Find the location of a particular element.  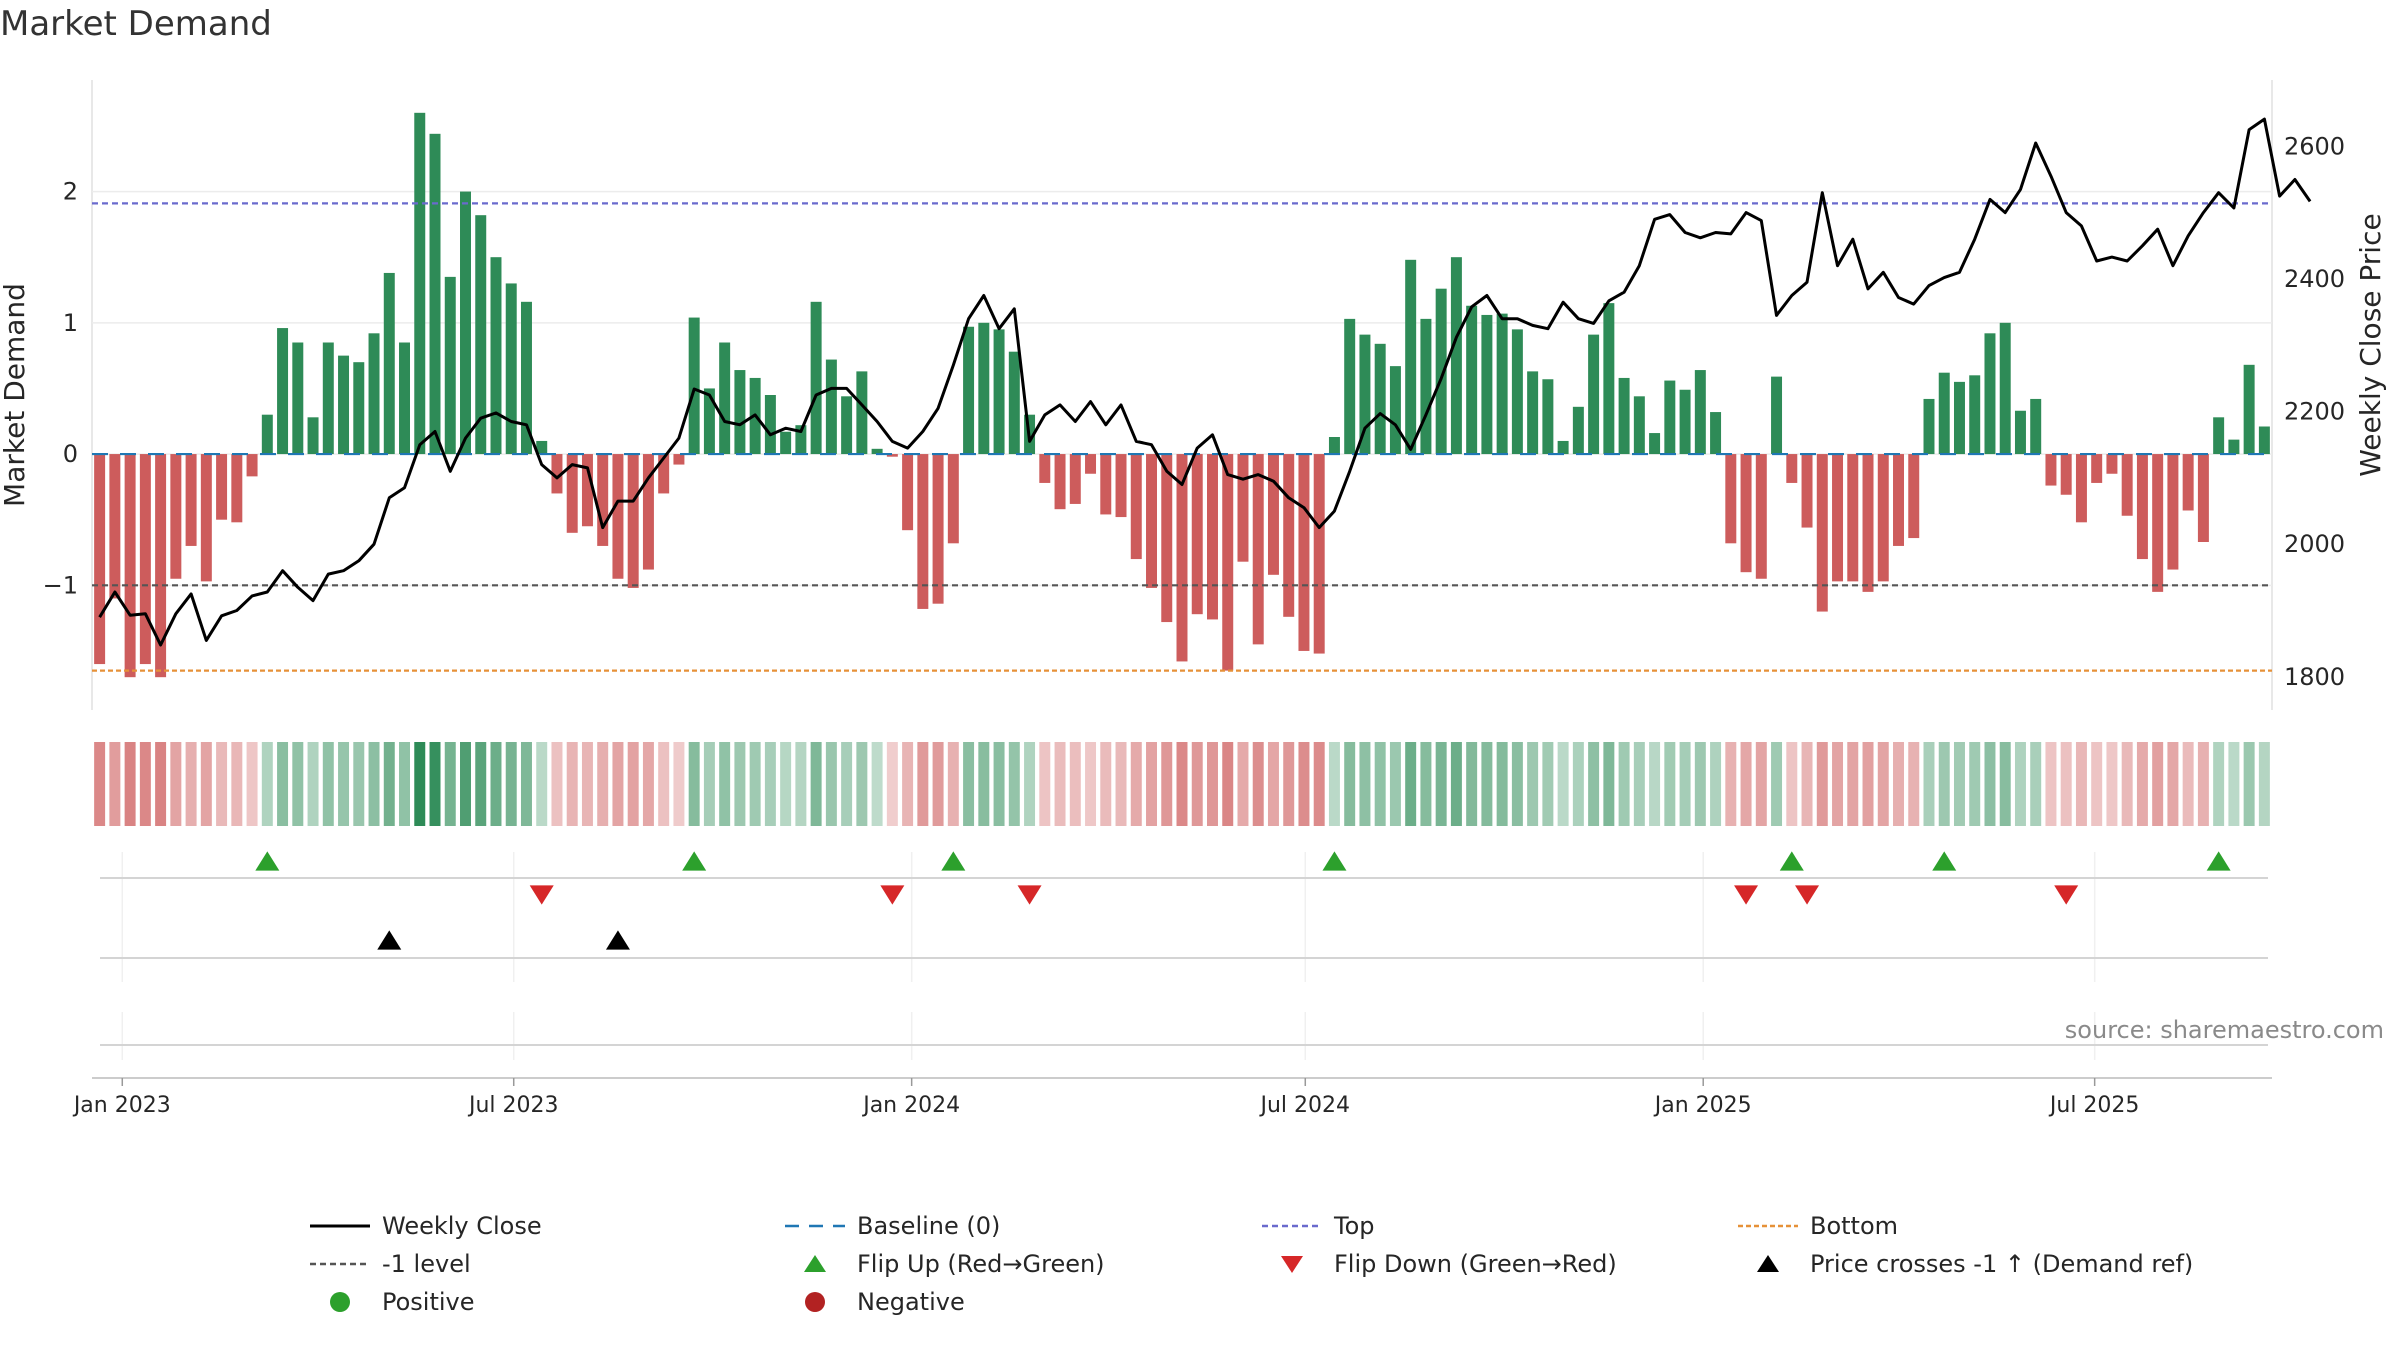

legend-item-minus1: -1 level is located at coordinates (390, 1264).